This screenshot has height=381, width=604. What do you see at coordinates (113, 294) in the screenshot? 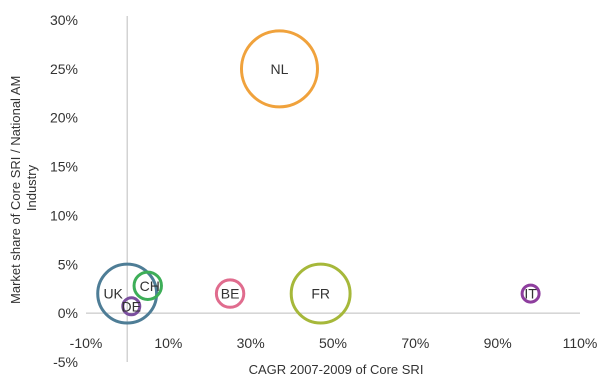
I see `bubble-label-uk: UK` at bounding box center [113, 294].